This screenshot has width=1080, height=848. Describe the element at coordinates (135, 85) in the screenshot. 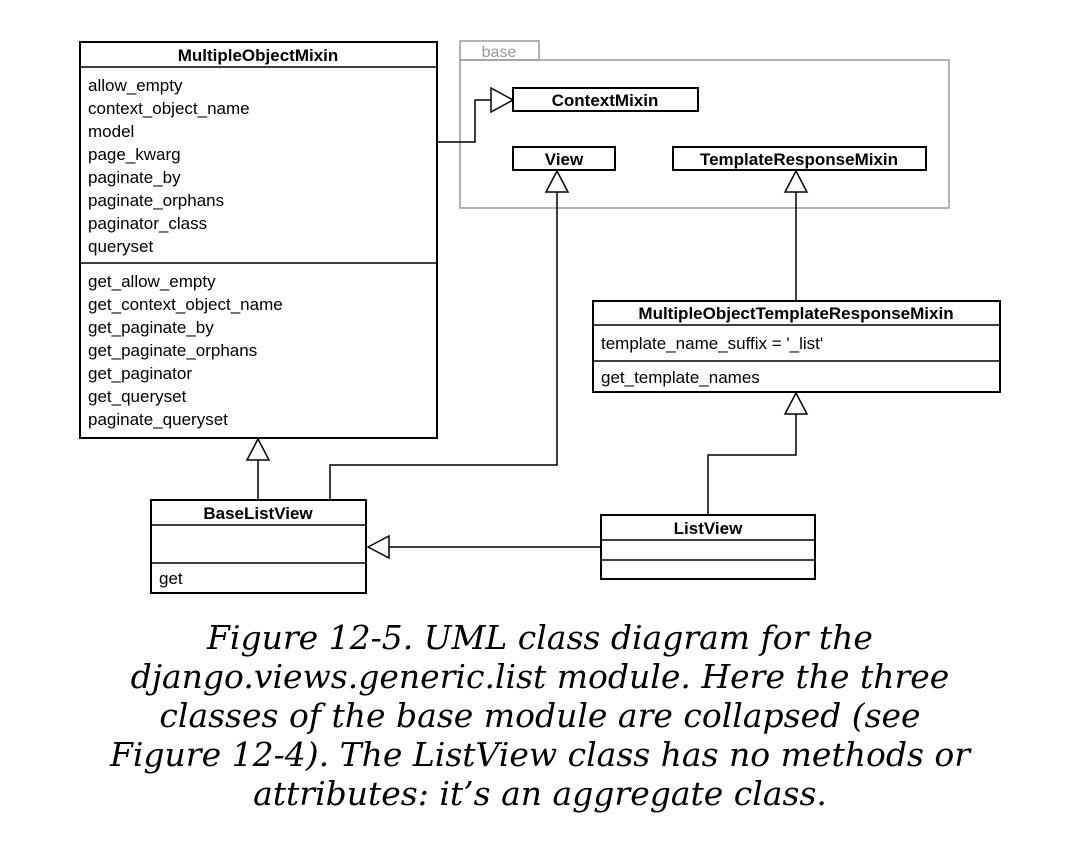

I see `attribute: allow_empty` at that location.